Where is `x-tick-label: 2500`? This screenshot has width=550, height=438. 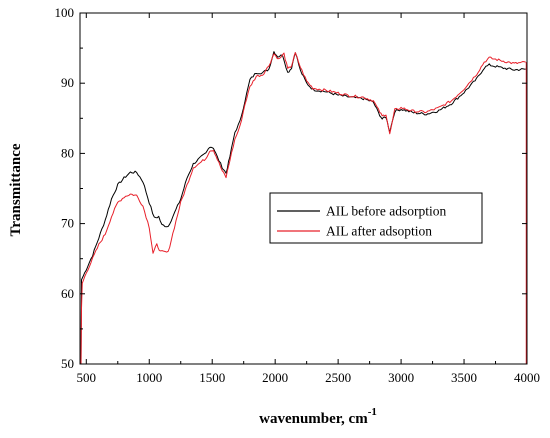 x-tick-label: 2500 is located at coordinates (338, 377).